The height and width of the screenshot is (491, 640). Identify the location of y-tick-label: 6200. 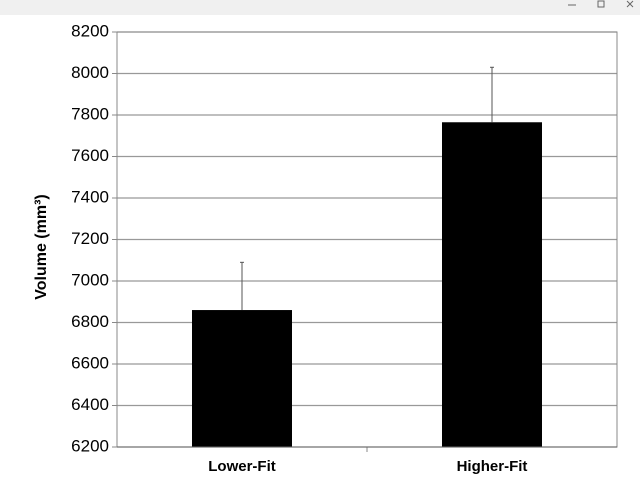
(90, 445).